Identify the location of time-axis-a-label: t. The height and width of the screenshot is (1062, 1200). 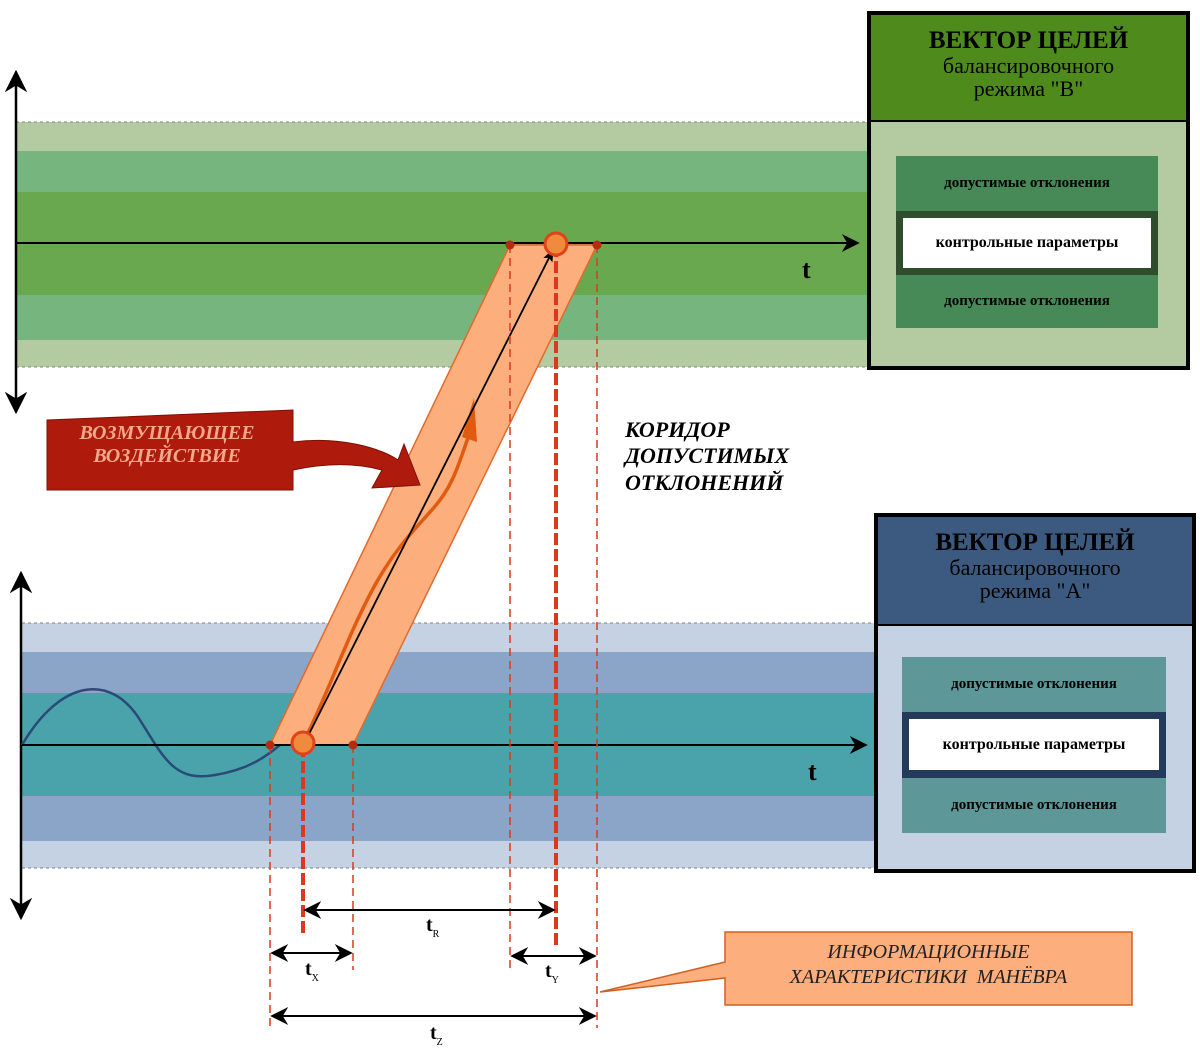
(812, 771).